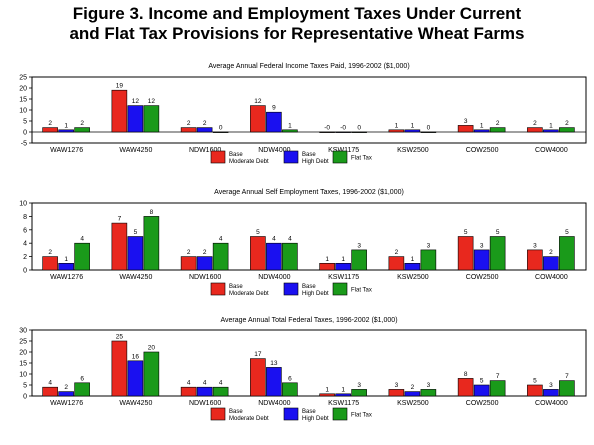 The width and height of the screenshot is (594, 445). What do you see at coordinates (25, 386) in the screenshot?
I see `y-tick-label: 5` at bounding box center [25, 386].